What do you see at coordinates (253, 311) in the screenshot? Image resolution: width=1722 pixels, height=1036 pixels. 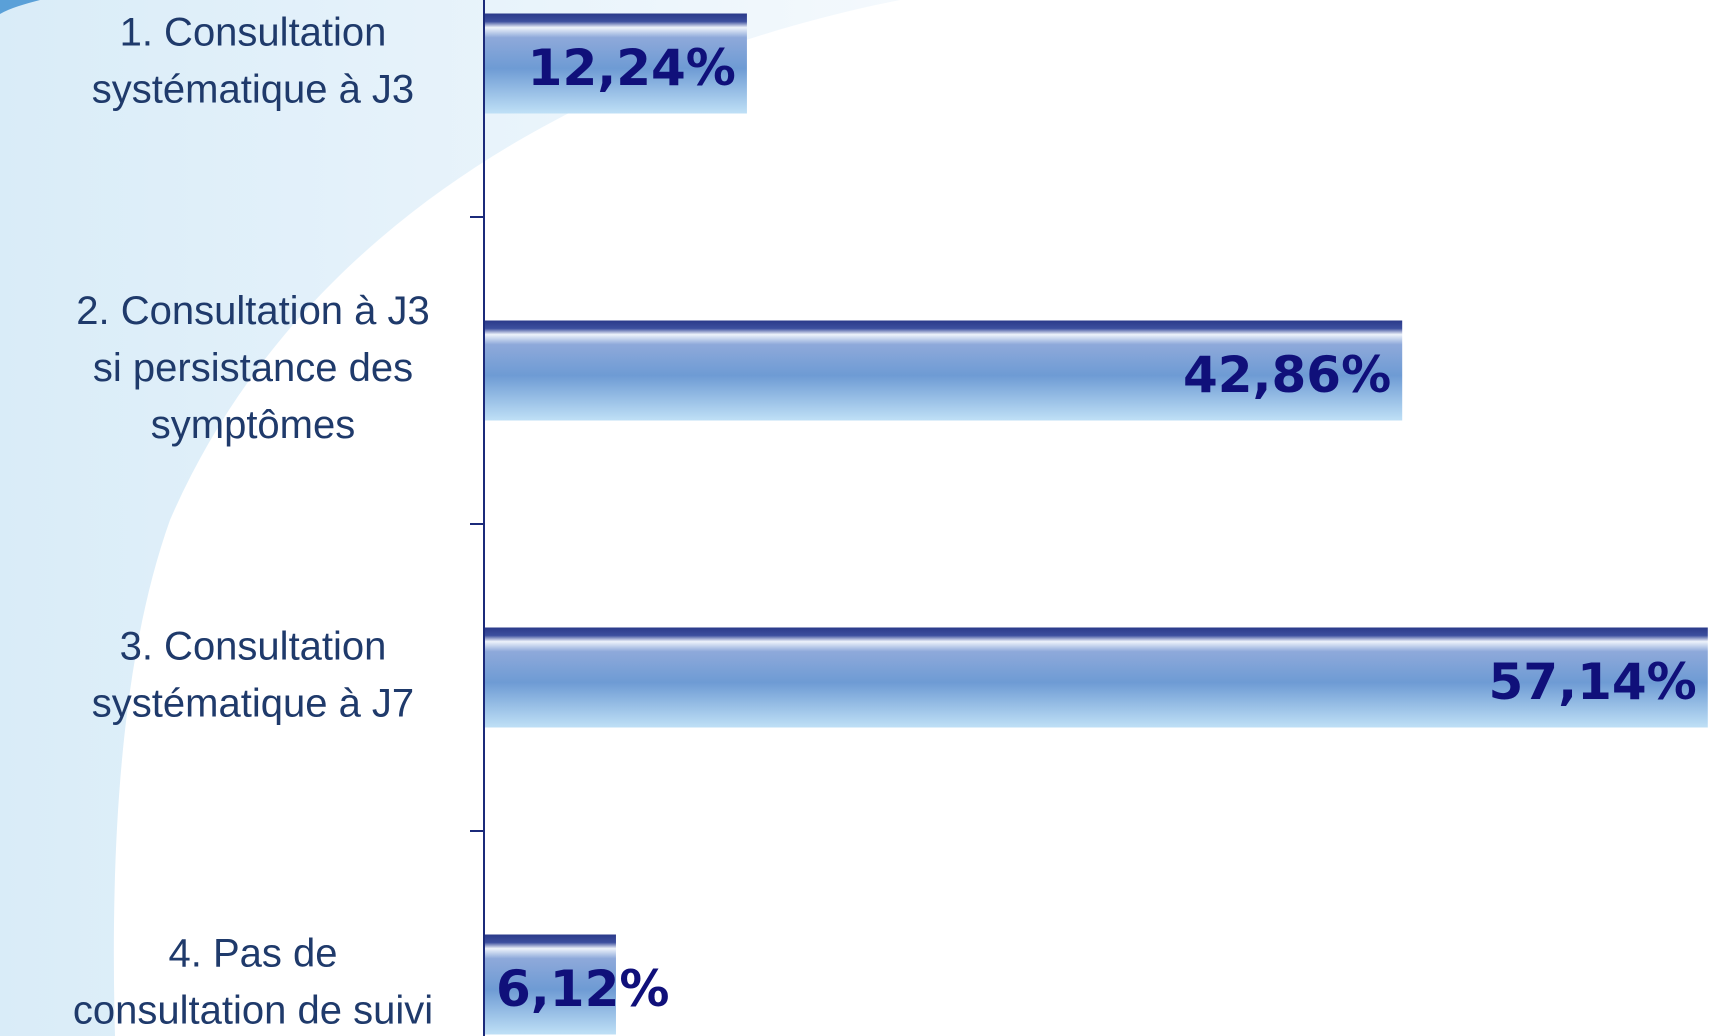 I see `category-label: 2. Consultation à J3` at bounding box center [253, 311].